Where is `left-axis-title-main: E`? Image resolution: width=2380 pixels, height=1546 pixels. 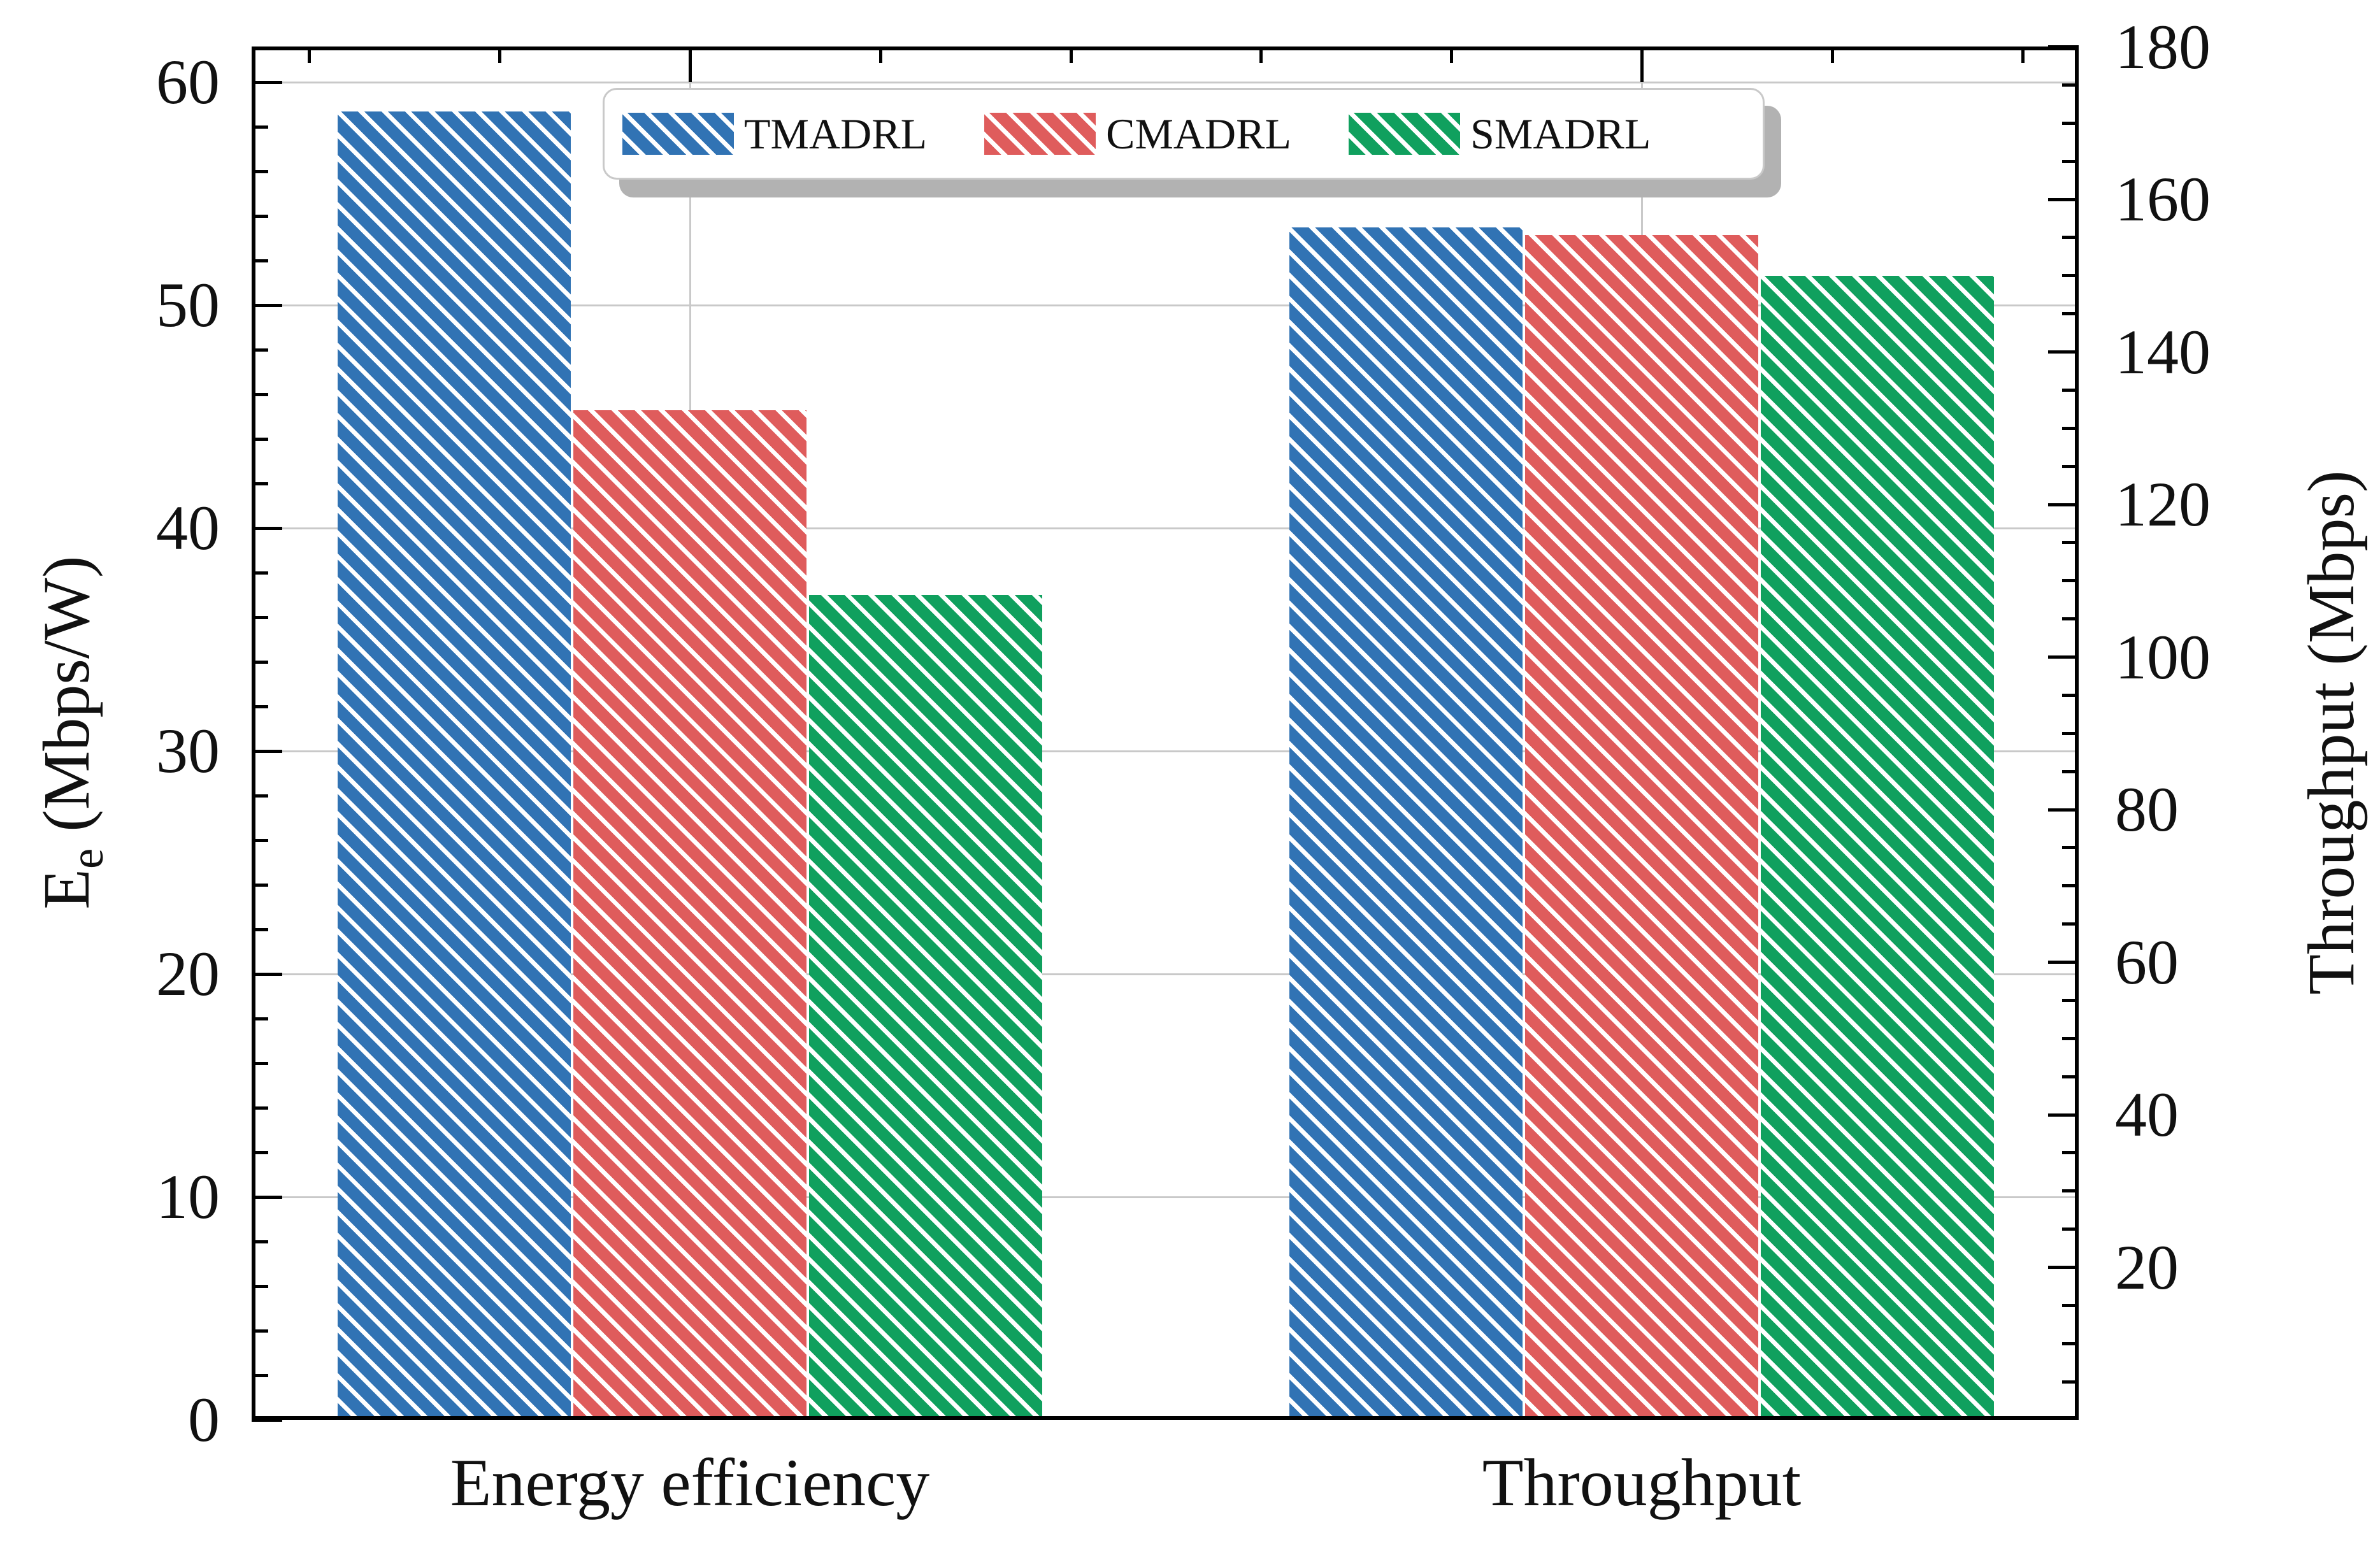
left-axis-title-main: E is located at coordinates (66, 889).